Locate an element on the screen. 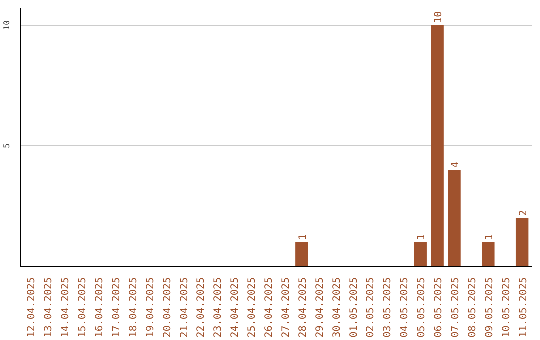  x-tick-label: 06.05.2025 is located at coordinates (439, 307).